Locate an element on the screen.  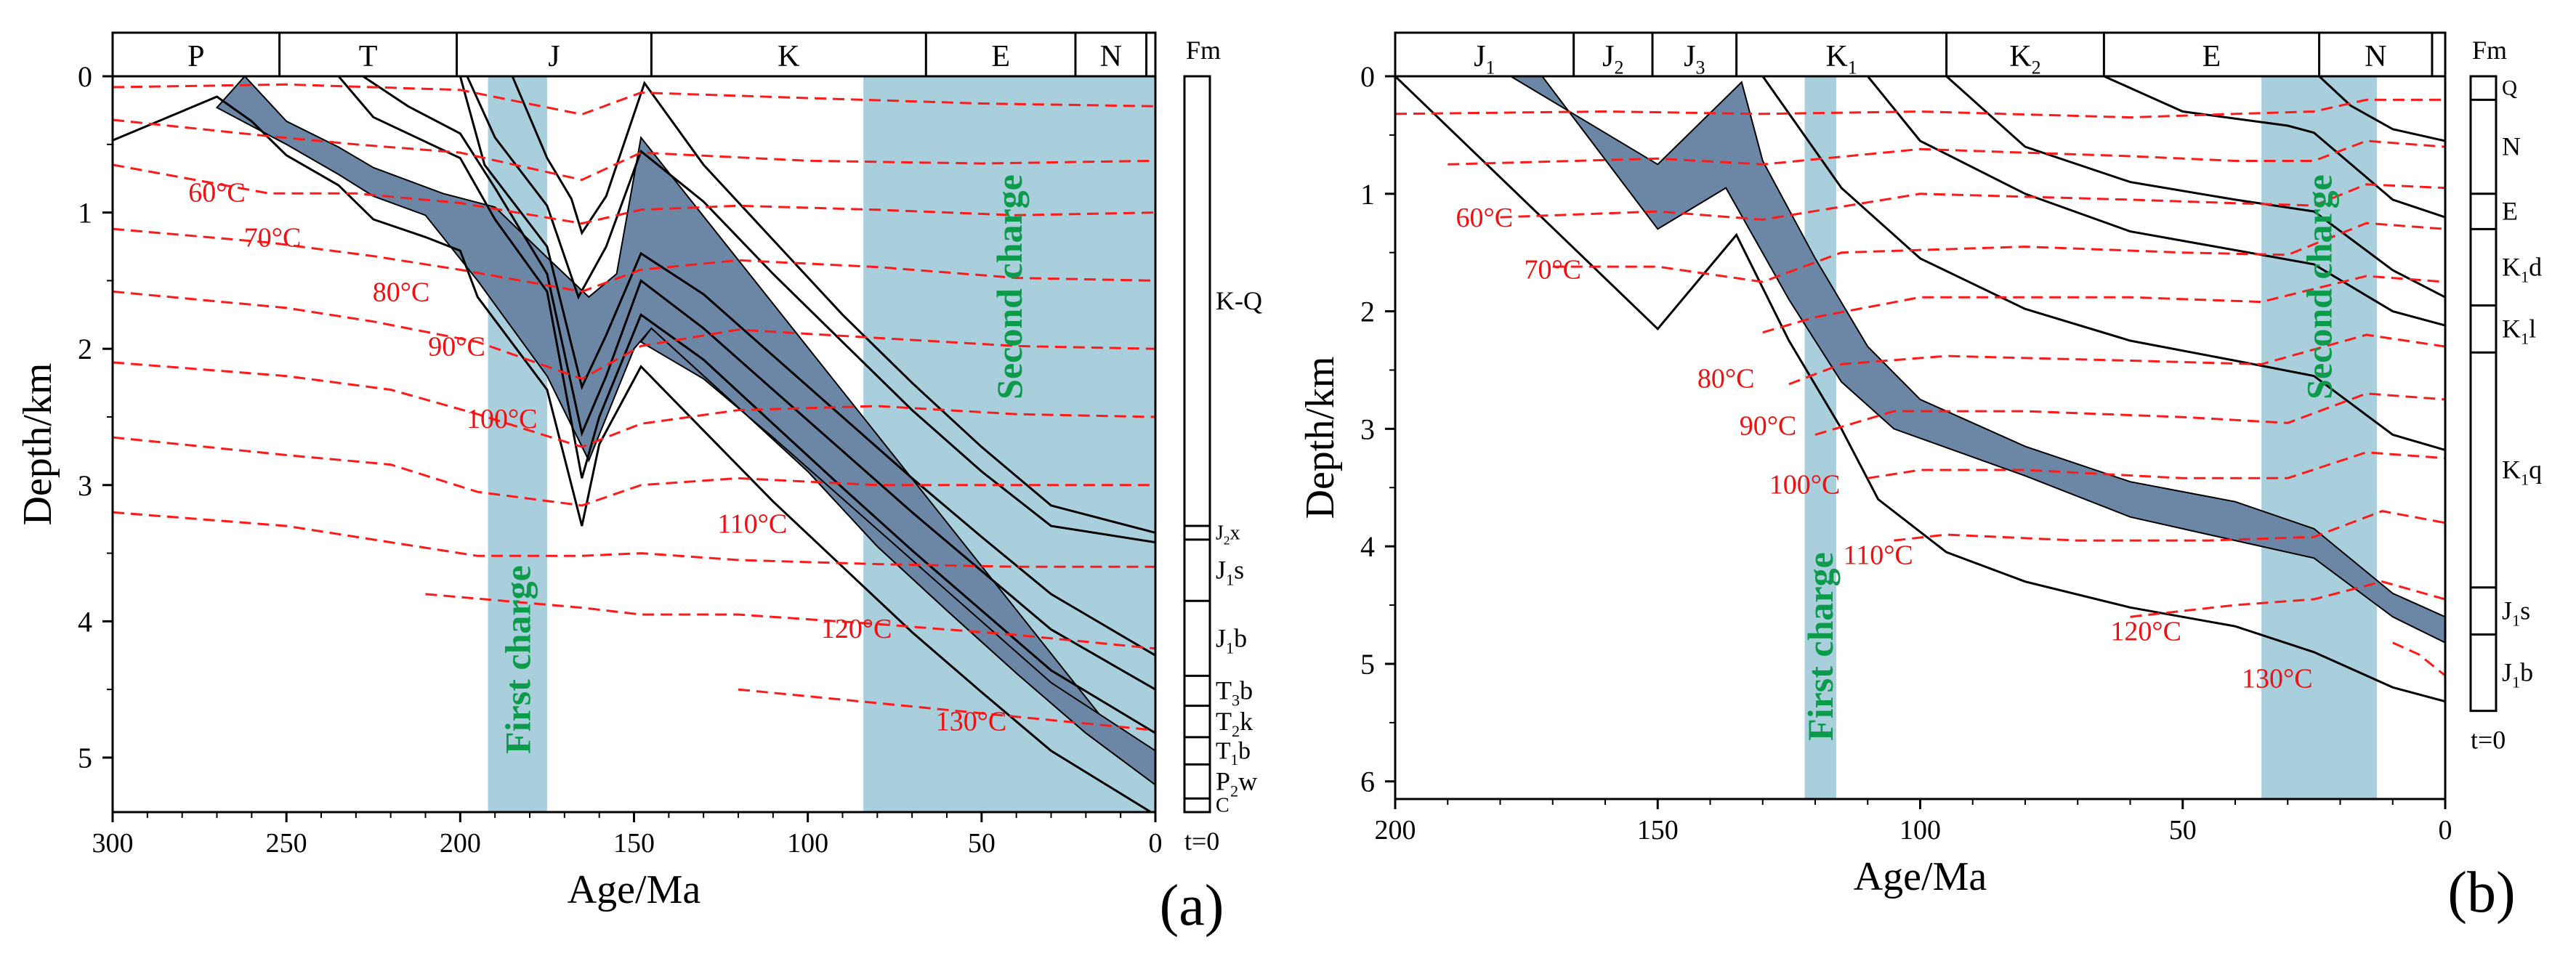
y-tick-label: 1 is located at coordinates (1368, 195).